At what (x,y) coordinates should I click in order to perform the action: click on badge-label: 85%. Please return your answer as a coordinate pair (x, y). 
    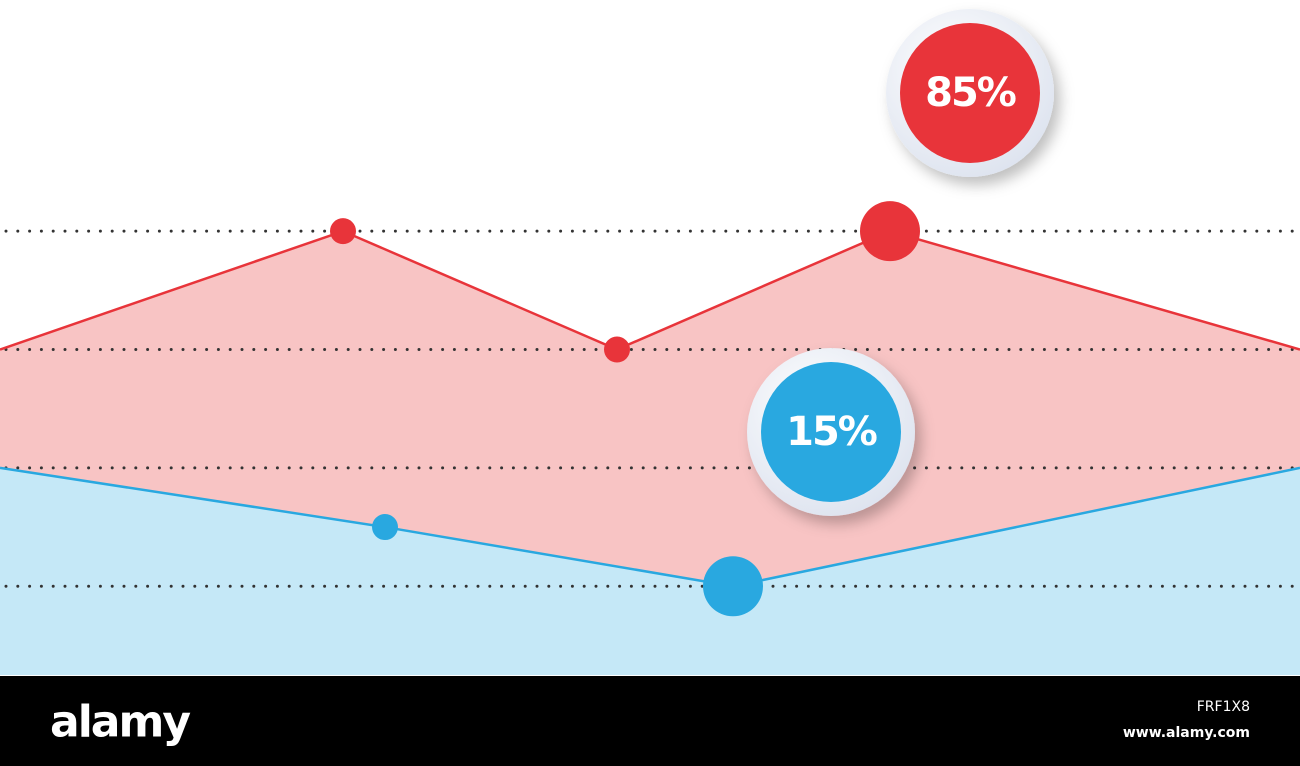
    Looking at the image, I should click on (970, 93).